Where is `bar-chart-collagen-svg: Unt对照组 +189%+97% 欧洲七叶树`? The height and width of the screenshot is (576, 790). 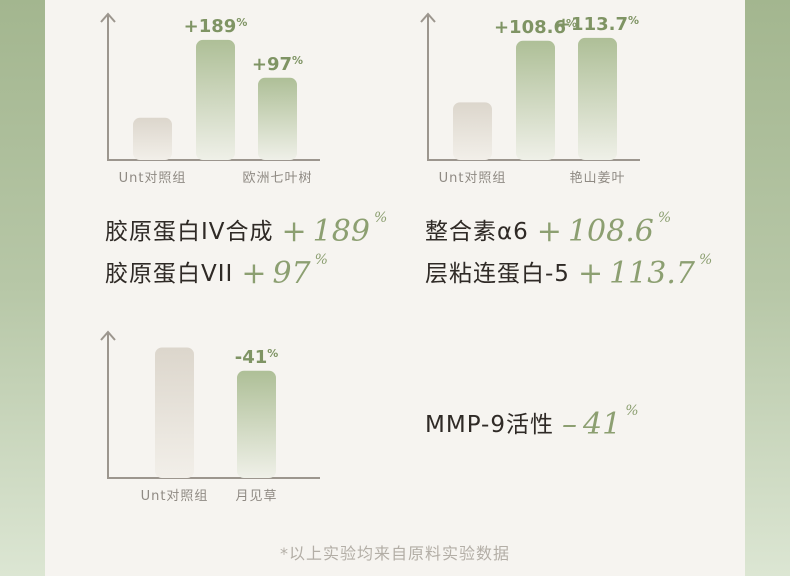
bar-chart-collagen-svg: Unt对照组 +189%+97% 欧洲七叶树 is located at coordinates (210, 99).